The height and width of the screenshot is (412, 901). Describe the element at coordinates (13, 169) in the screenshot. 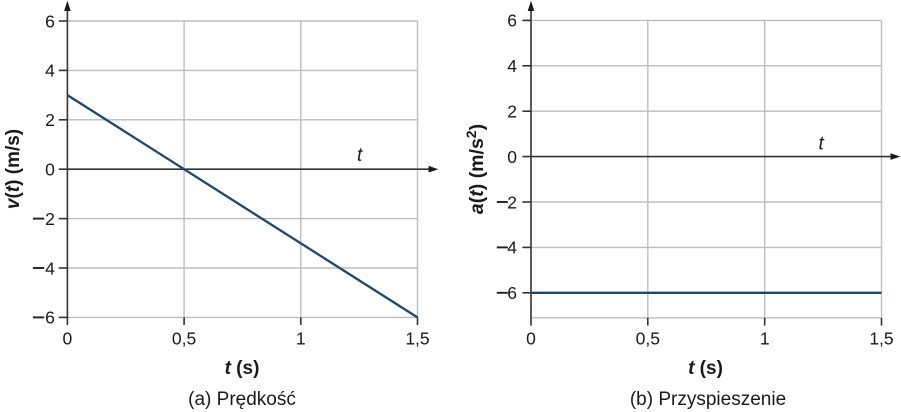

I see `svg-text: v(t) (m/s)` at that location.